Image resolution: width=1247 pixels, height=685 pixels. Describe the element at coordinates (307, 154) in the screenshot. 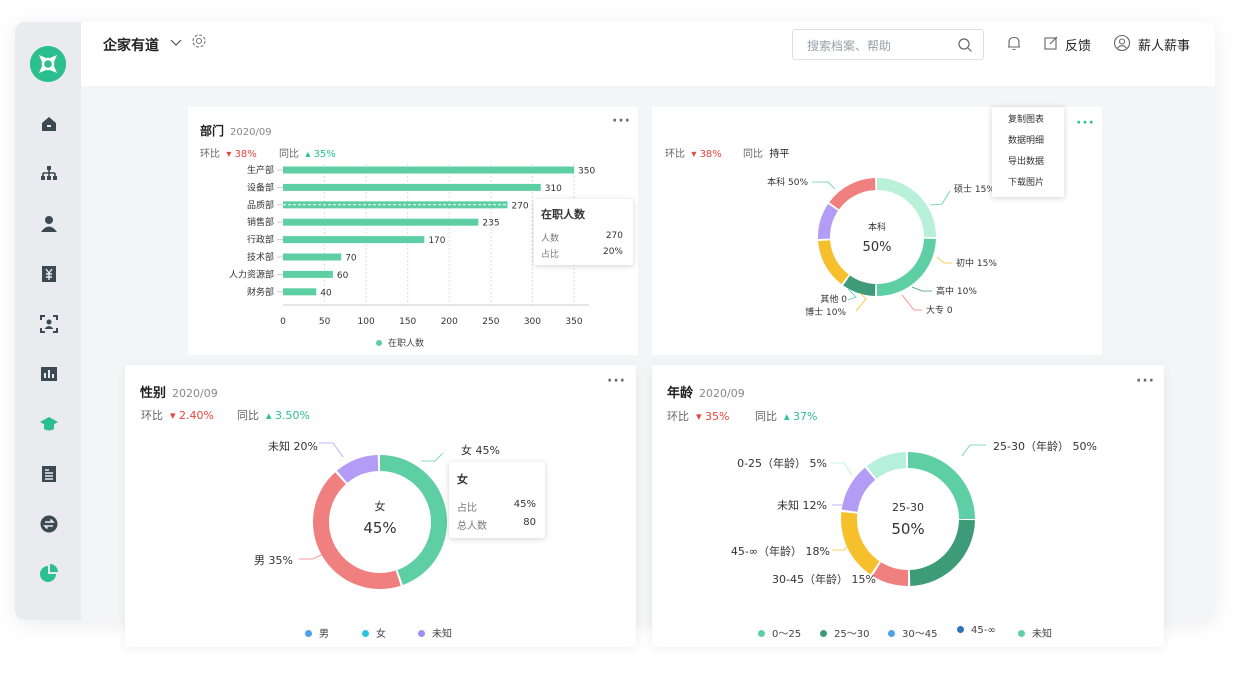

I see `yoy-stat: 同比 ▴ 35%` at that location.